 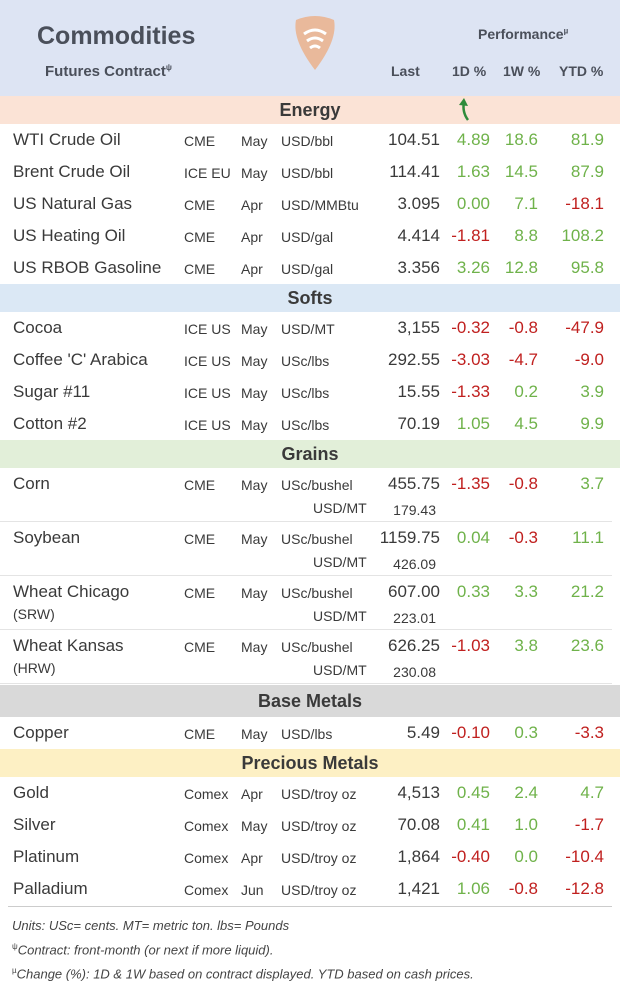 What do you see at coordinates (41, 732) in the screenshot?
I see `commodity-name: Copper` at bounding box center [41, 732].